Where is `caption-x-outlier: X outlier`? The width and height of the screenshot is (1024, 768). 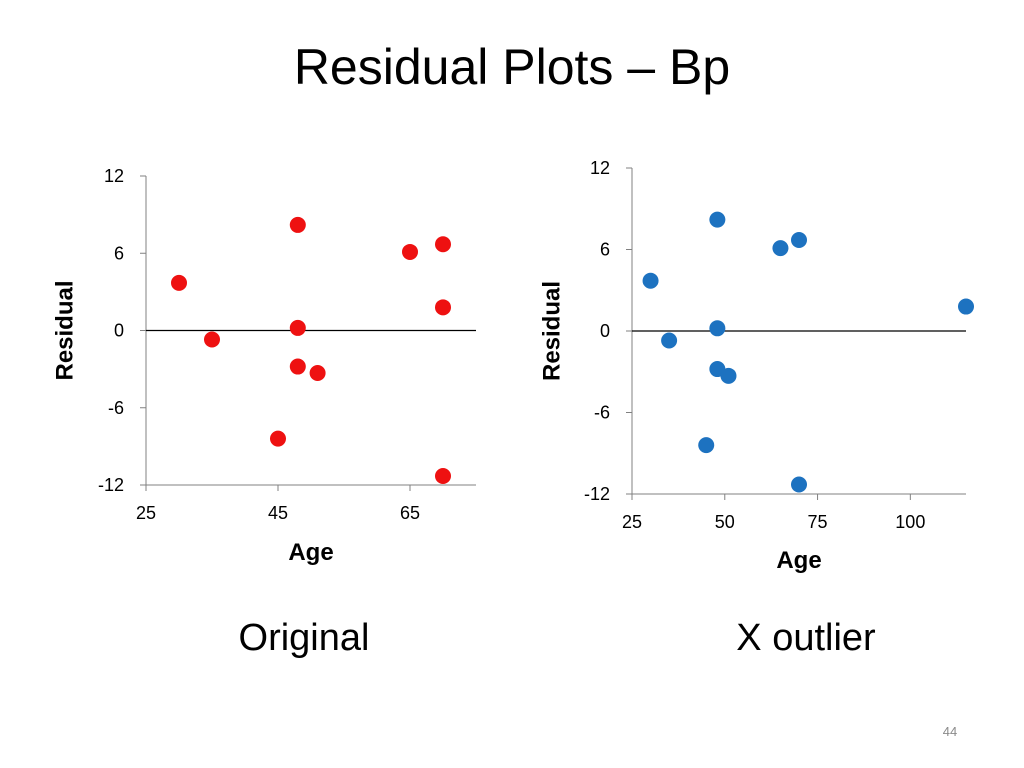
caption-x-outlier: X outlier is located at coordinates (806, 638).